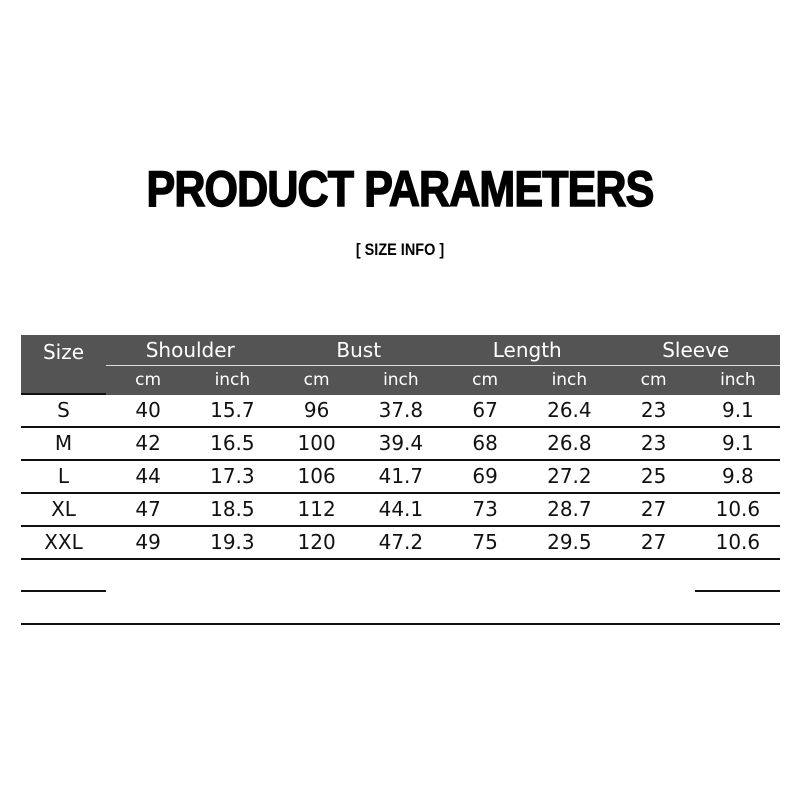 This screenshot has width=800, height=800. What do you see at coordinates (316, 410) in the screenshot?
I see `value-cell: 96` at bounding box center [316, 410].